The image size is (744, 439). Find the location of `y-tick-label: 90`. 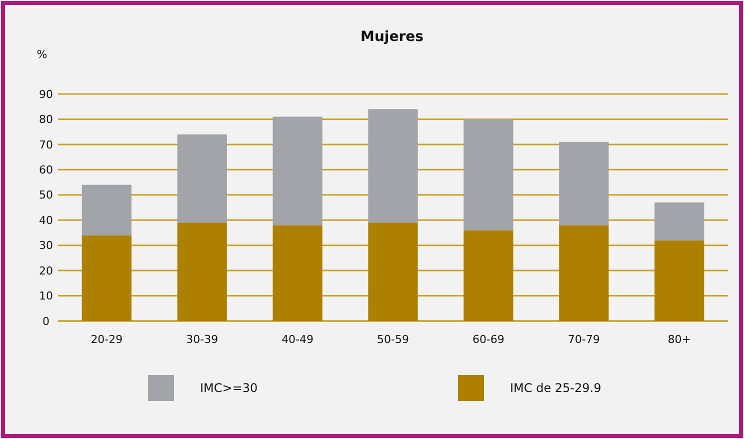

y-tick-label: 90 is located at coordinates (46, 94).